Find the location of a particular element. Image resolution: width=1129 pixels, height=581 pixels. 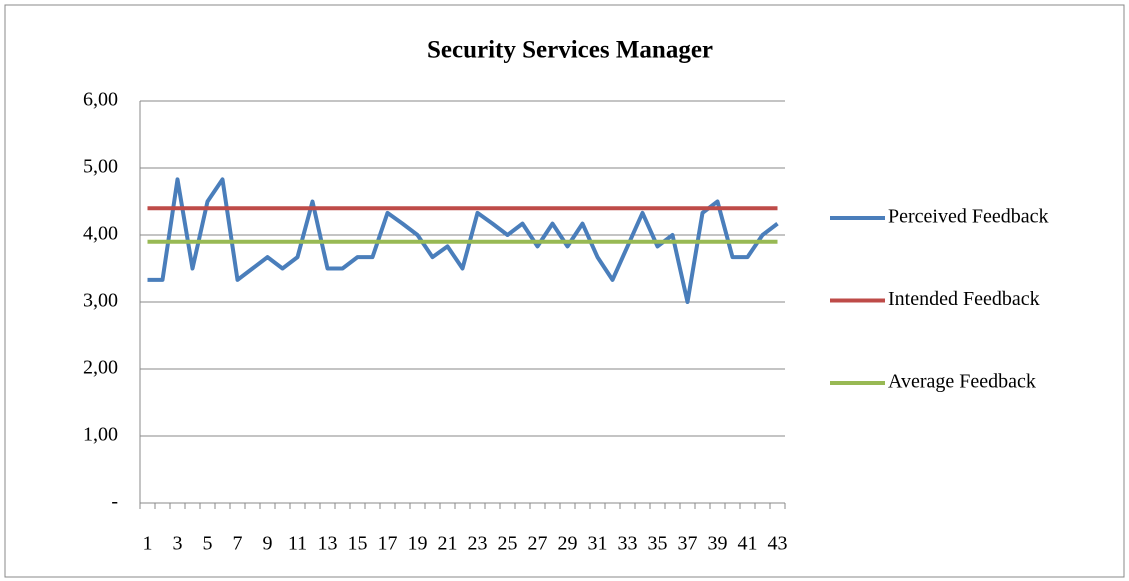

legend-label: Perceived Feedback is located at coordinates (968, 217).